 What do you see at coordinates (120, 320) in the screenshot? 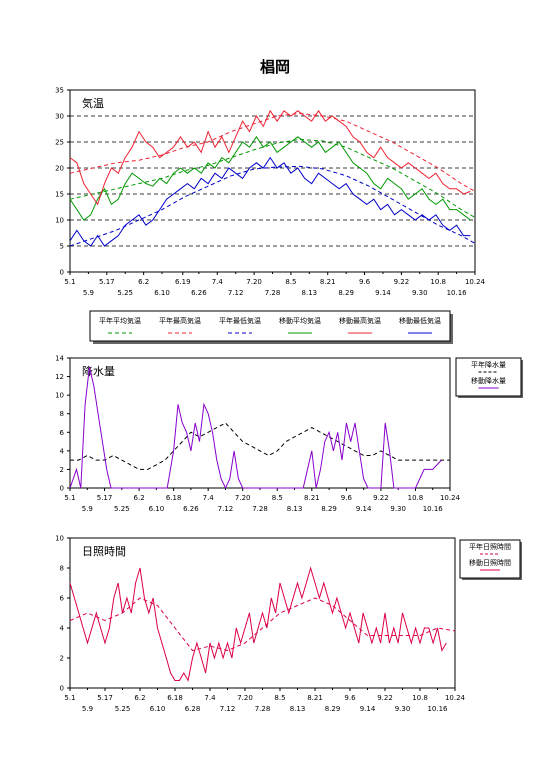
I see `legend-label: 平年平均気温` at bounding box center [120, 320].